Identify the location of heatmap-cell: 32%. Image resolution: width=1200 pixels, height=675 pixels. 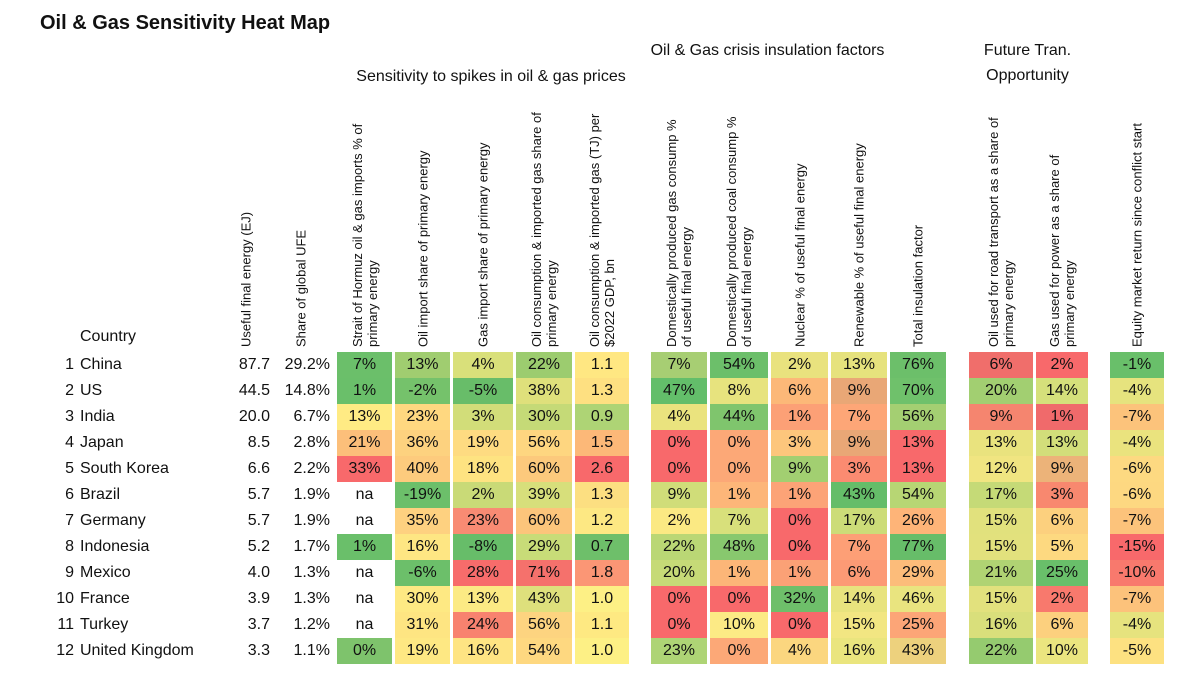
(799, 599).